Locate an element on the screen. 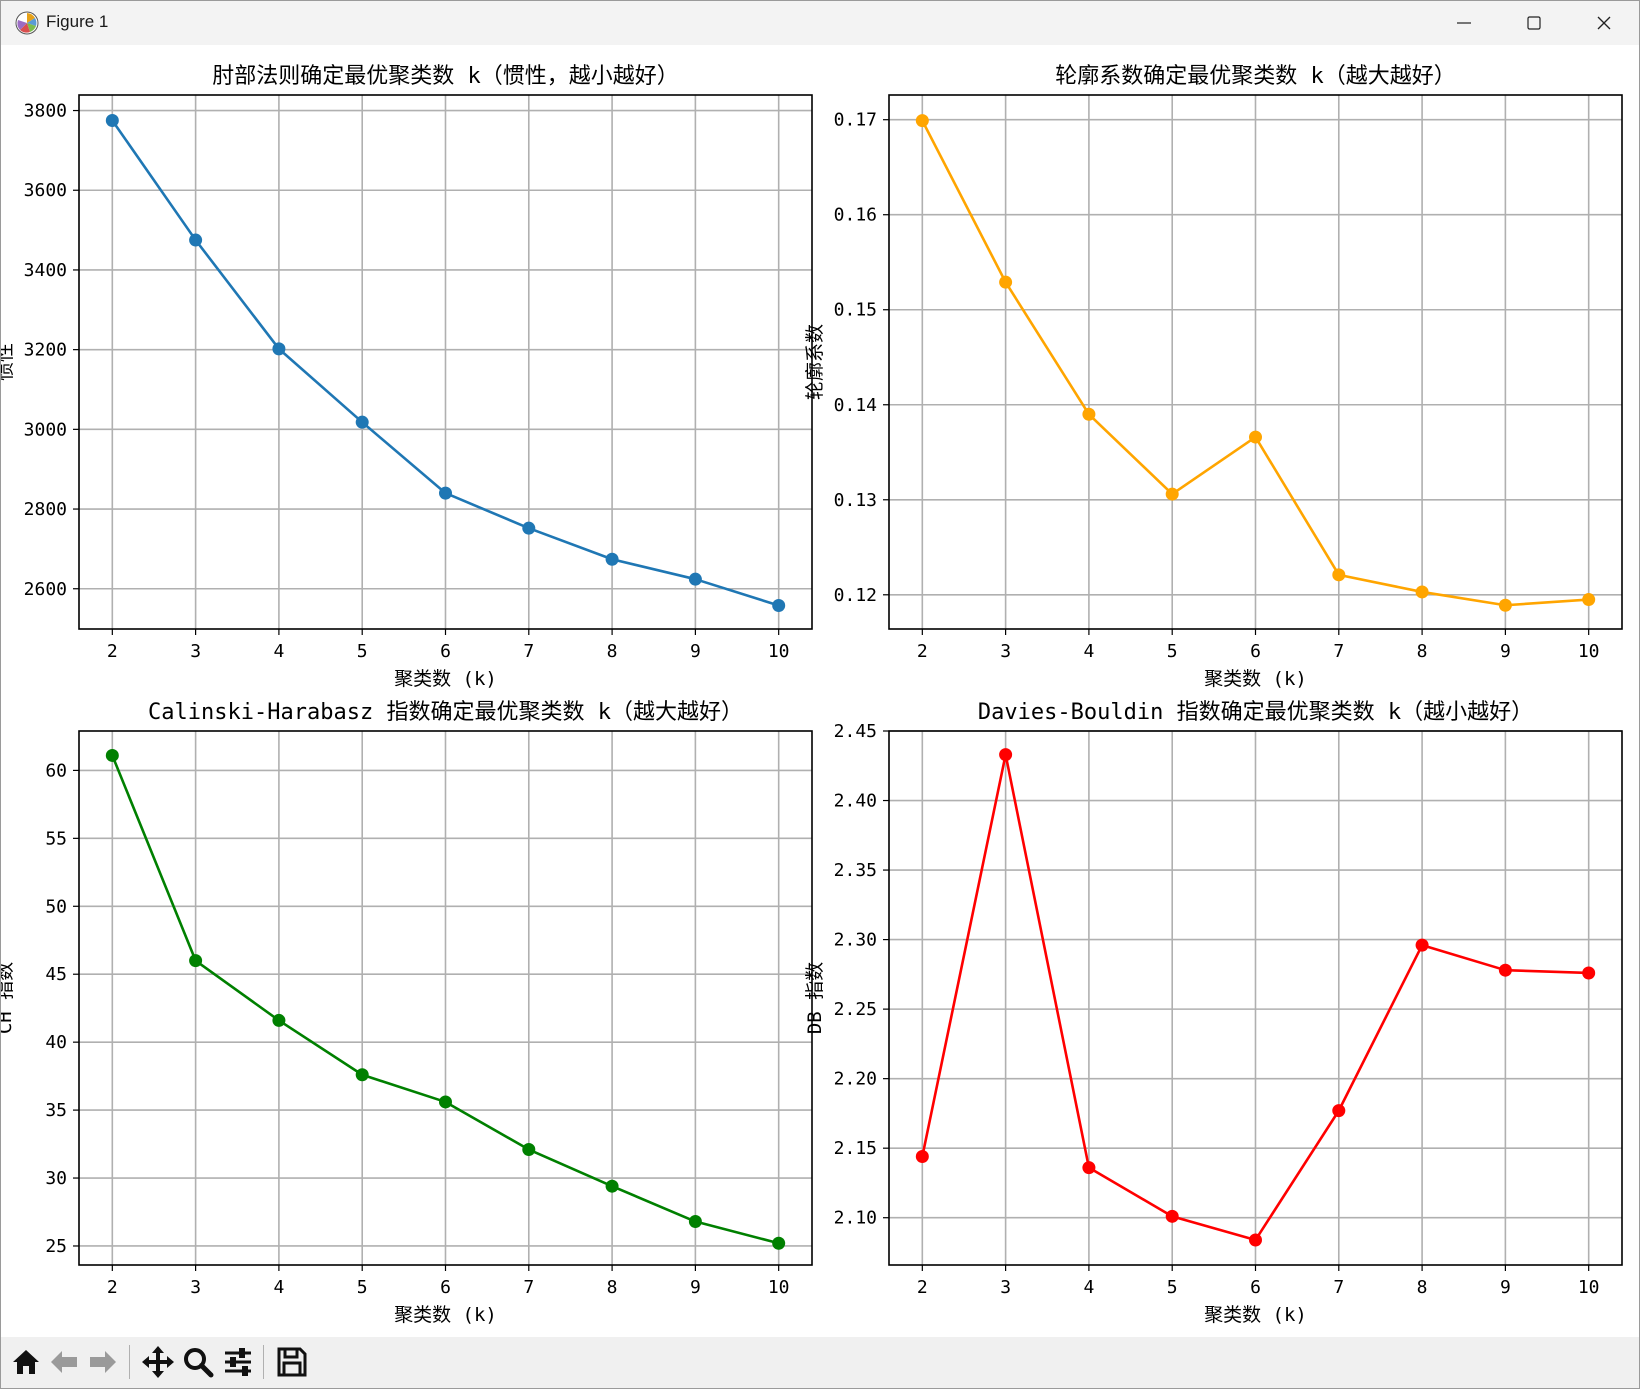  chart-3-x-tick-label: 9 is located at coordinates (695, 1287).